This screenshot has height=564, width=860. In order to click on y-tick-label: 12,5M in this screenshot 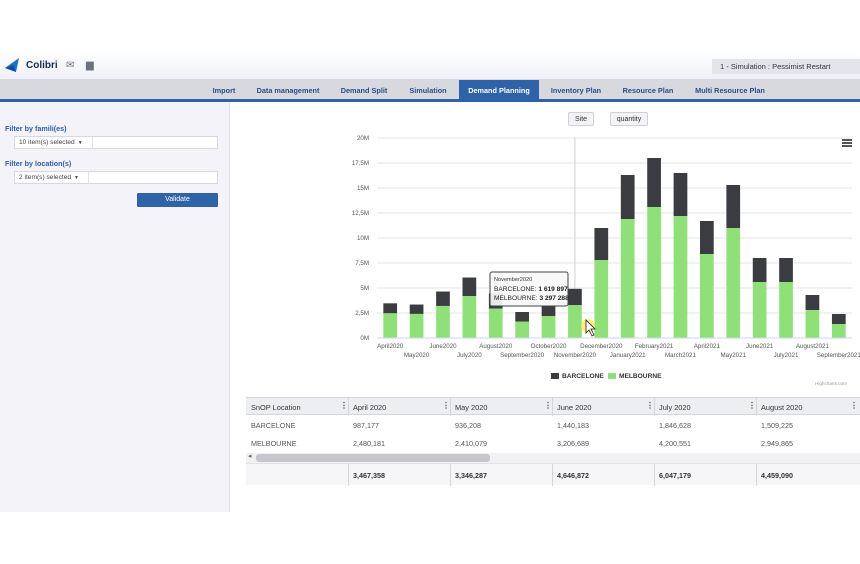, I will do `click(360, 213)`.